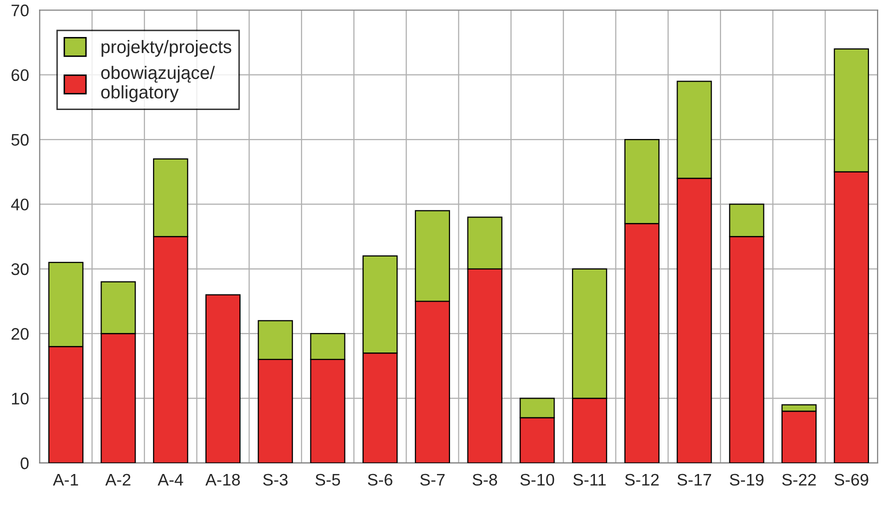 The height and width of the screenshot is (506, 882). I want to click on y-tick-label: 50, so click(20, 140).